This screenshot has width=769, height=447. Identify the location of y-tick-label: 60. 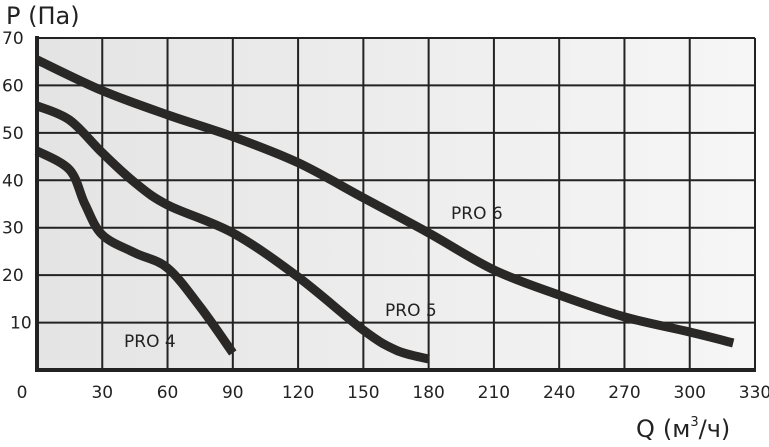
(13, 86).